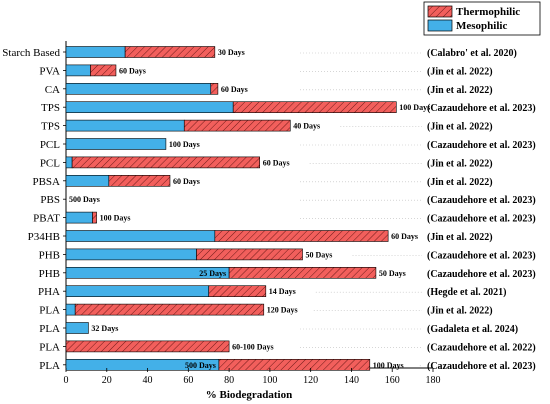  I want to click on duration-label: 30 Days, so click(231, 52).